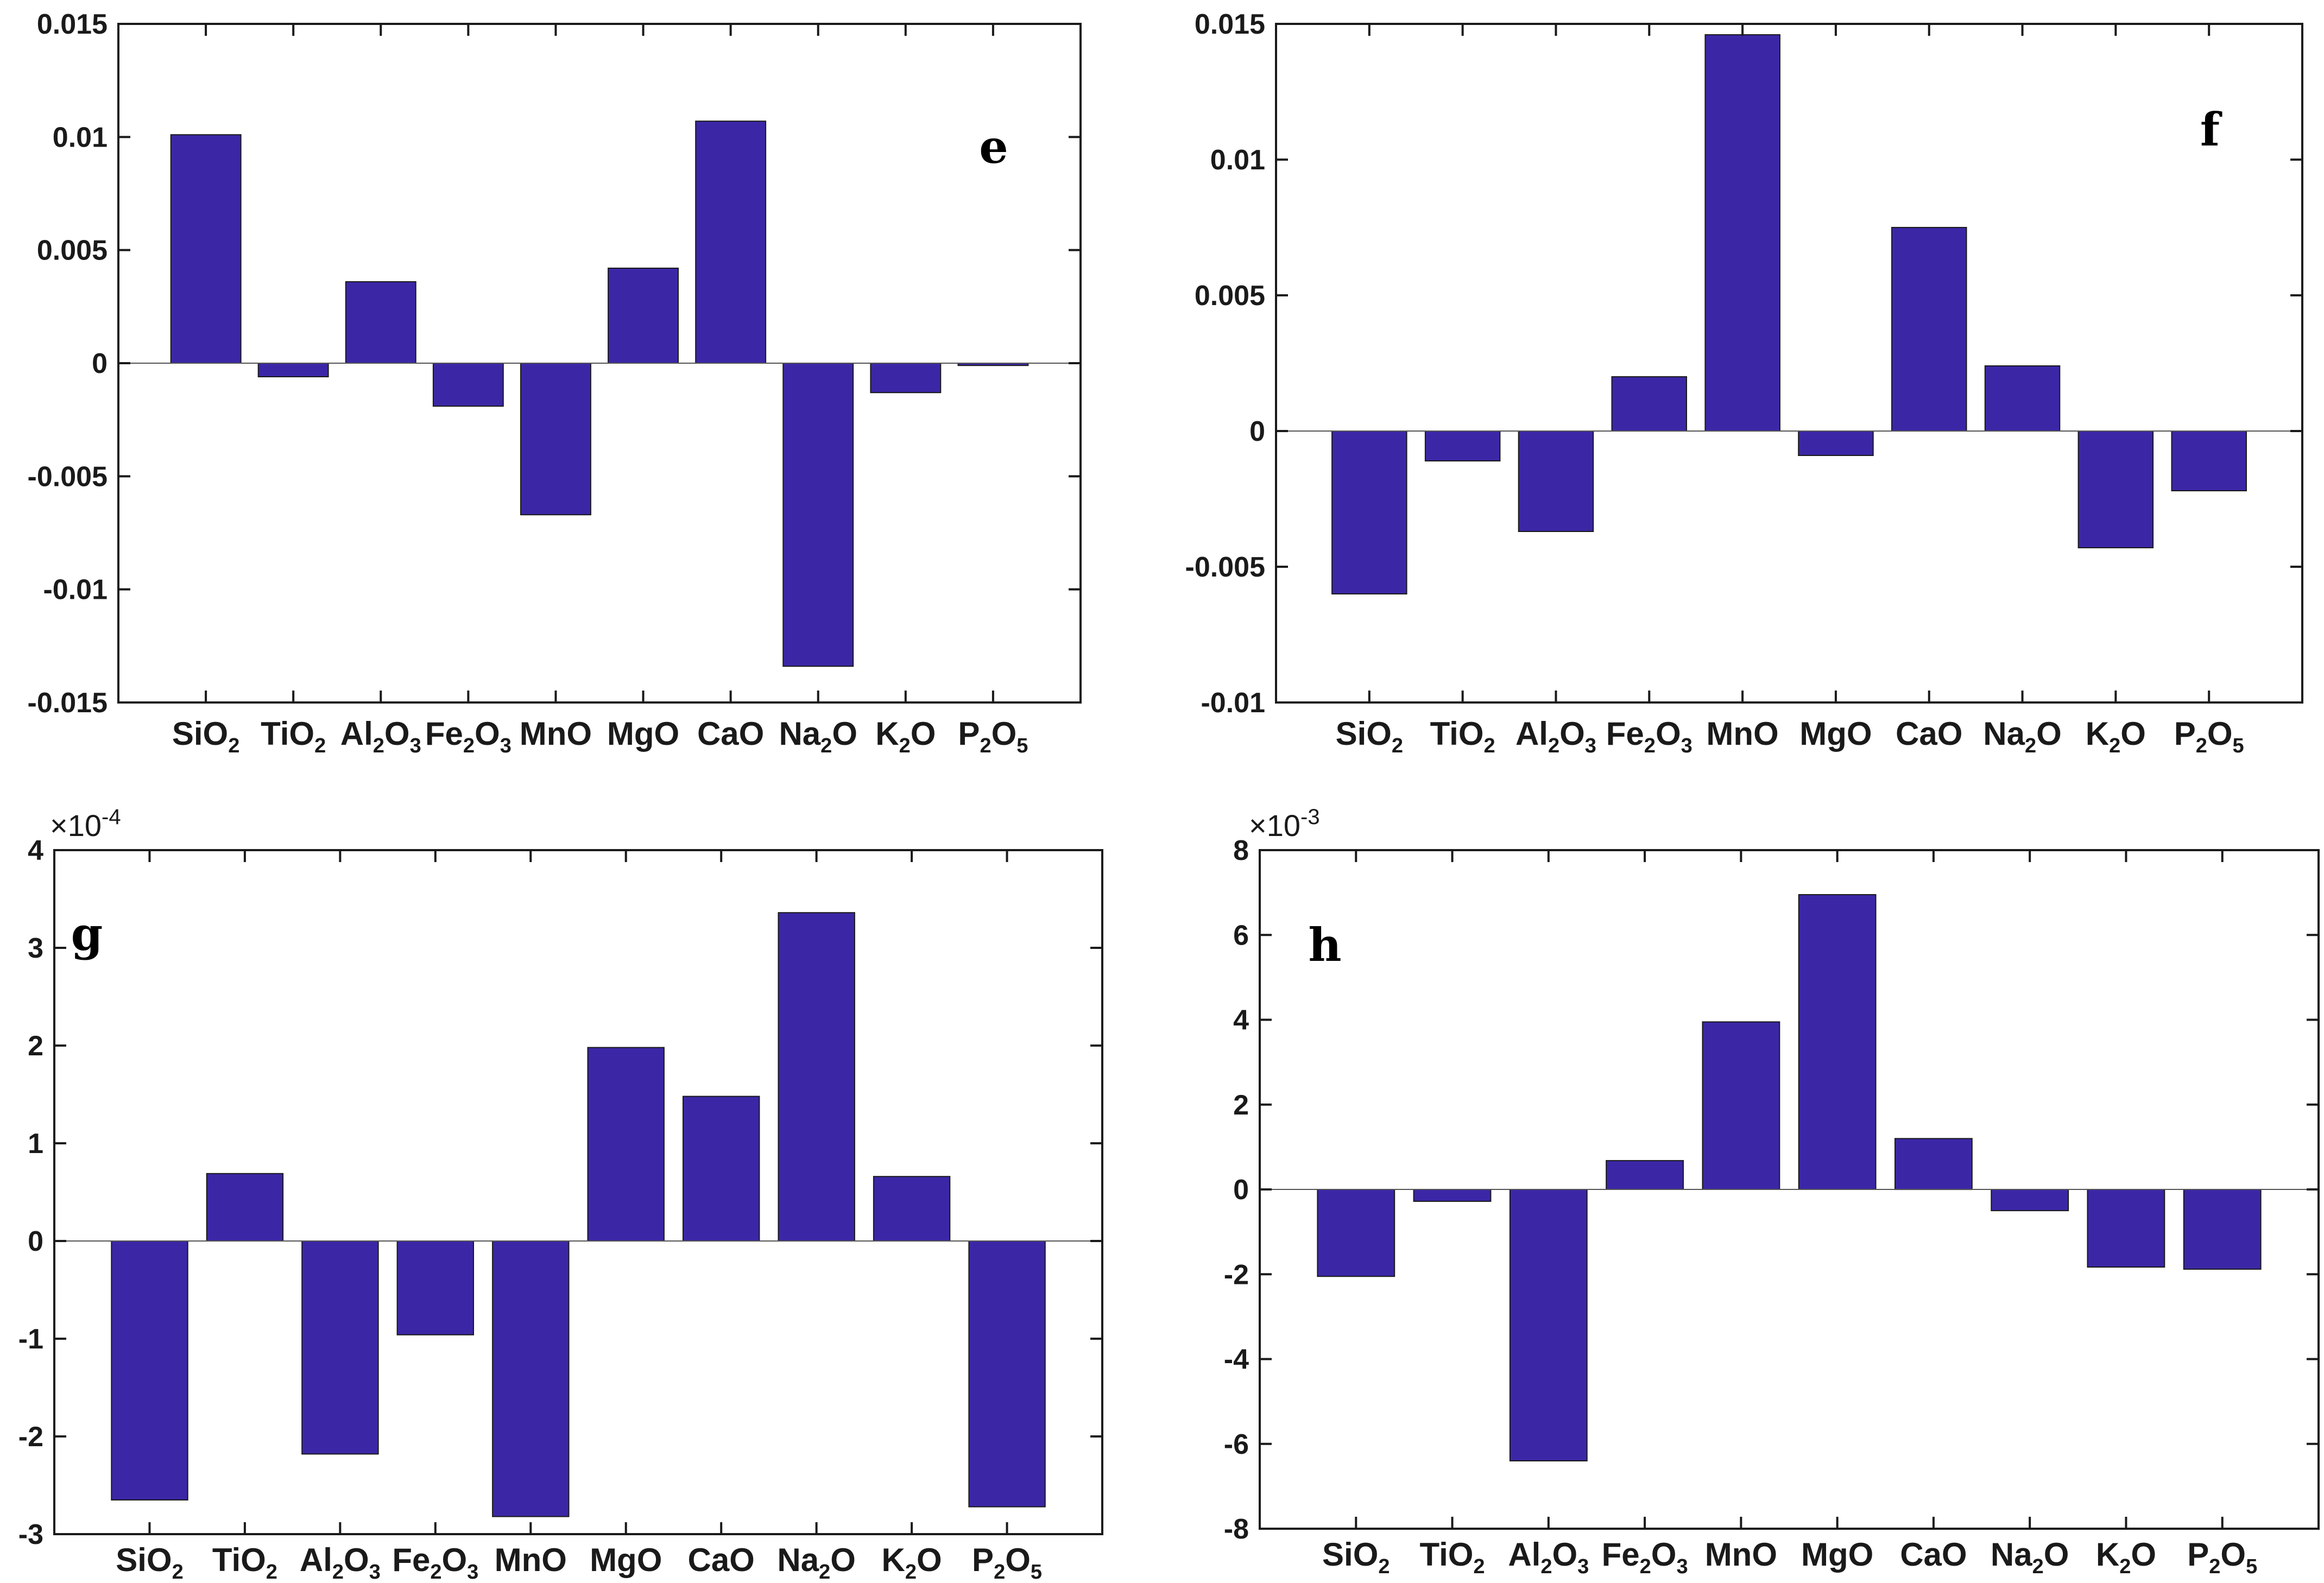 The width and height of the screenshot is (2324, 1583). I want to click on y-tick-label: -4, so click(1236, 1360).